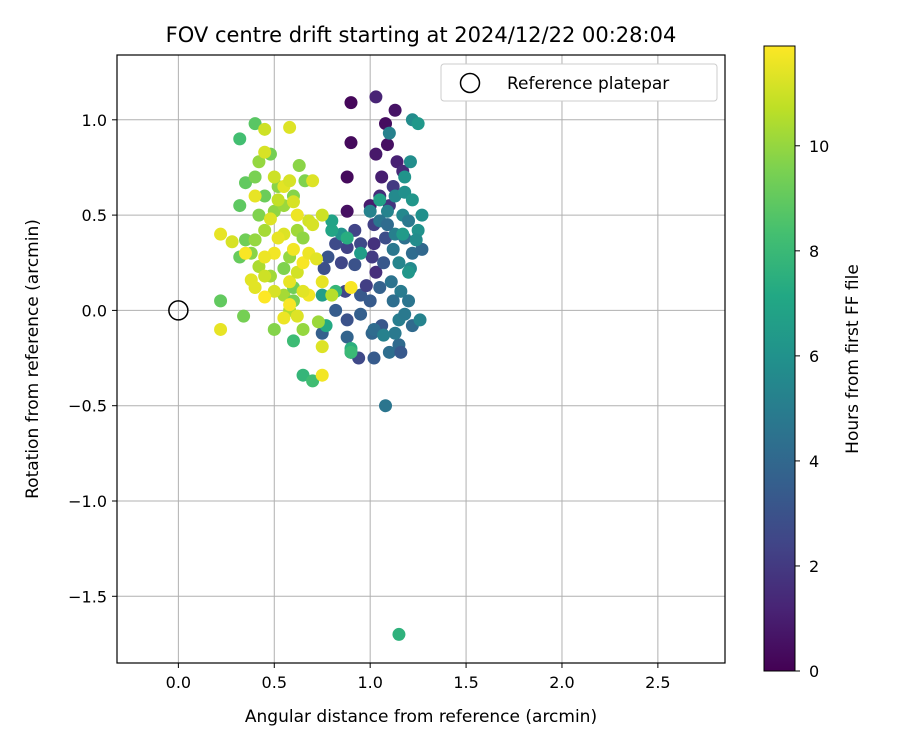 The width and height of the screenshot is (900, 750). Describe the element at coordinates (418, 677) in the screenshot. I see `x-axis: 0.0 0.5 1.0 1.5 2.0 2.5` at that location.